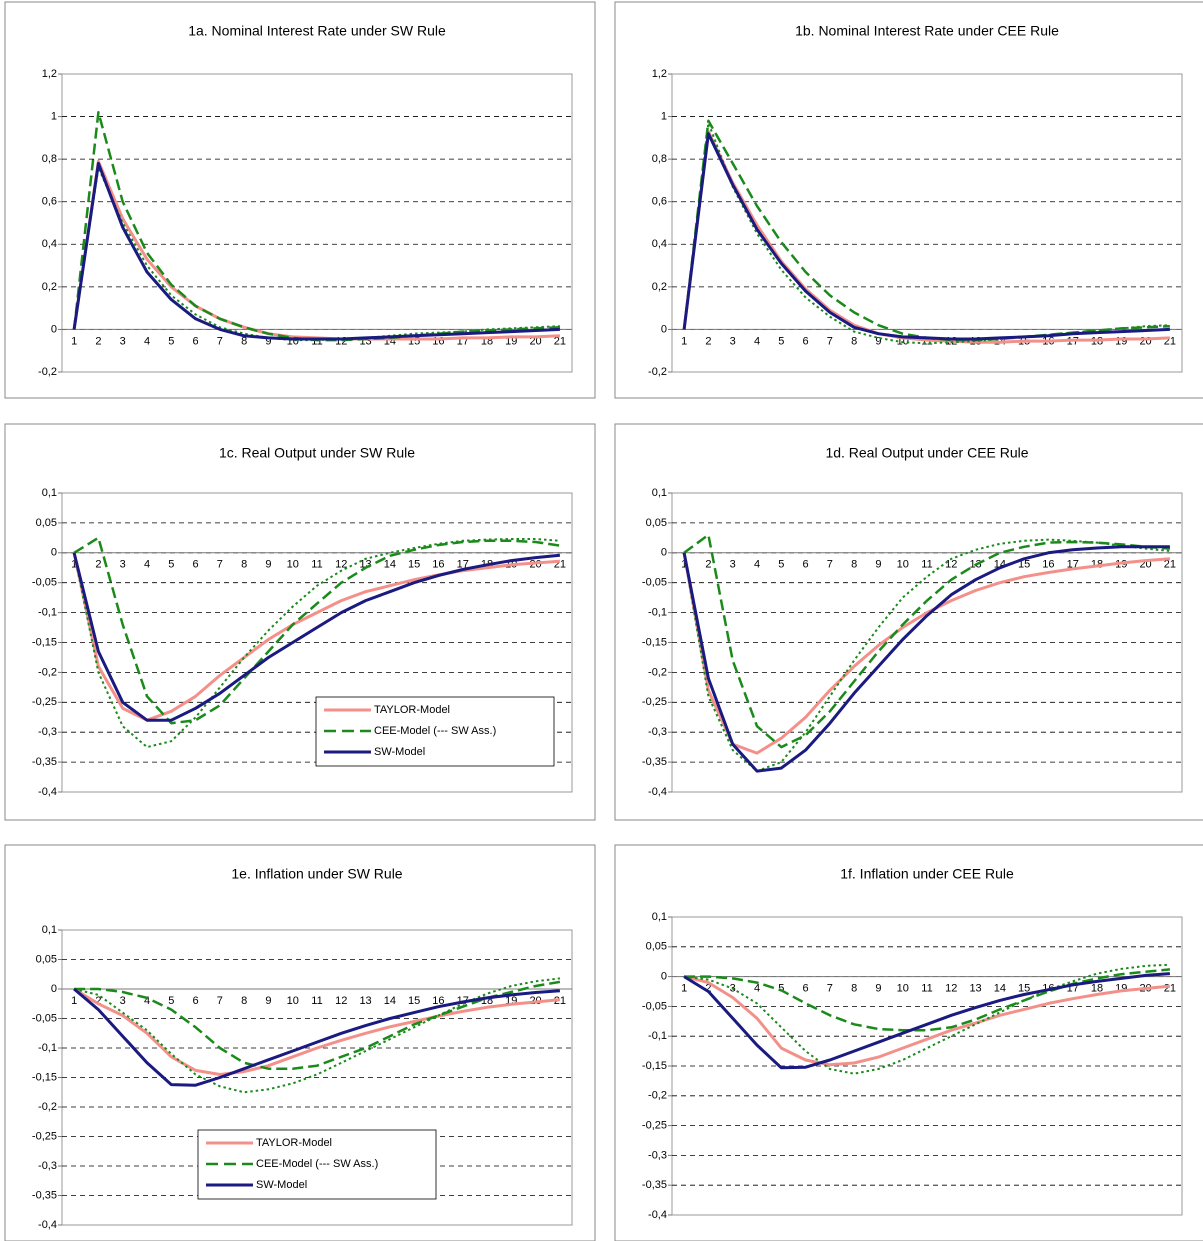 The height and width of the screenshot is (1241, 1203). Describe the element at coordinates (975, 989) in the screenshot. I see `x-tick-label: 13` at that location.